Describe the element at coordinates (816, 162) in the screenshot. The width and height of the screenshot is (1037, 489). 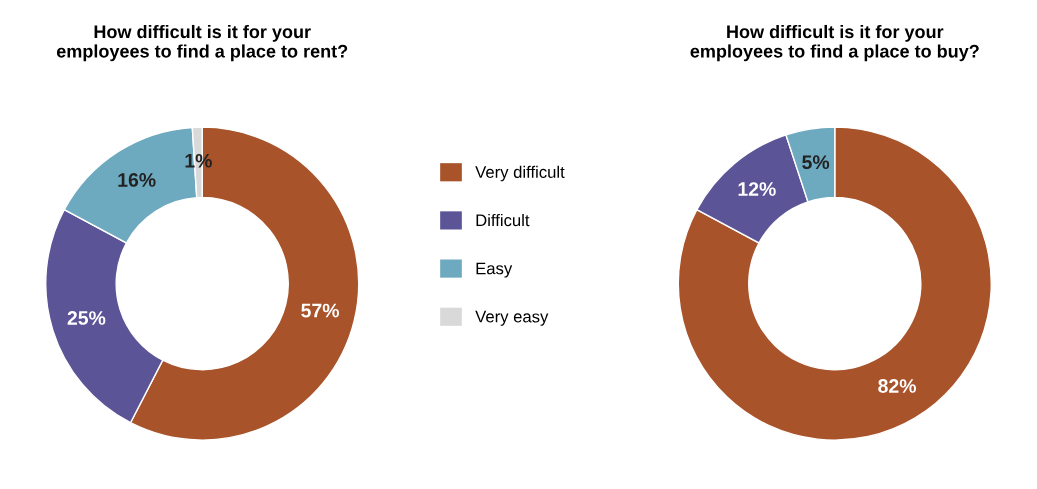
I see `data-label: 5%` at that location.